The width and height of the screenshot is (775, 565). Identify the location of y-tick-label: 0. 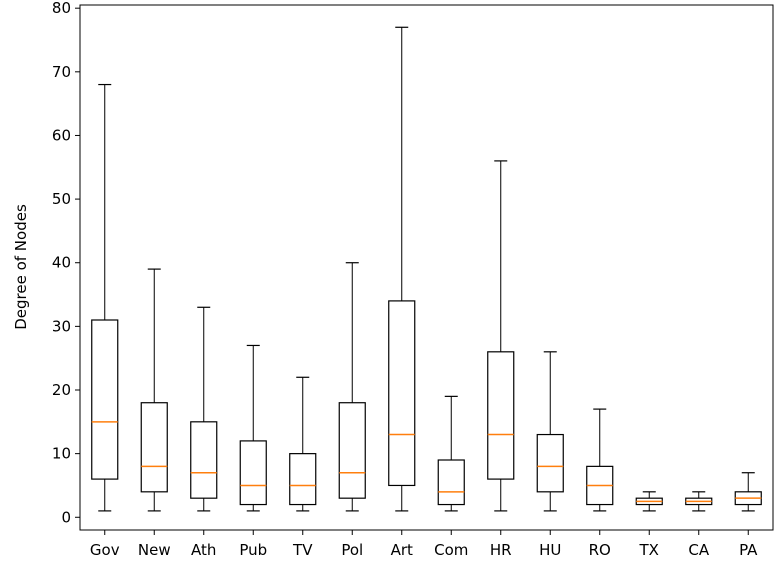
(66, 517).